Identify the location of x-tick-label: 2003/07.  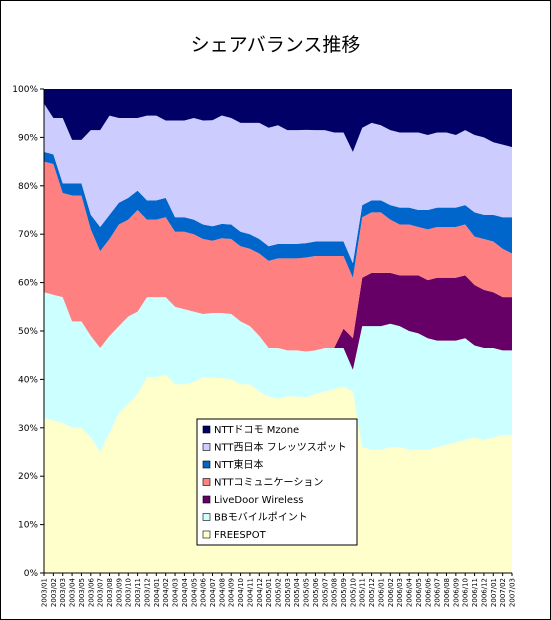
(101, 592).